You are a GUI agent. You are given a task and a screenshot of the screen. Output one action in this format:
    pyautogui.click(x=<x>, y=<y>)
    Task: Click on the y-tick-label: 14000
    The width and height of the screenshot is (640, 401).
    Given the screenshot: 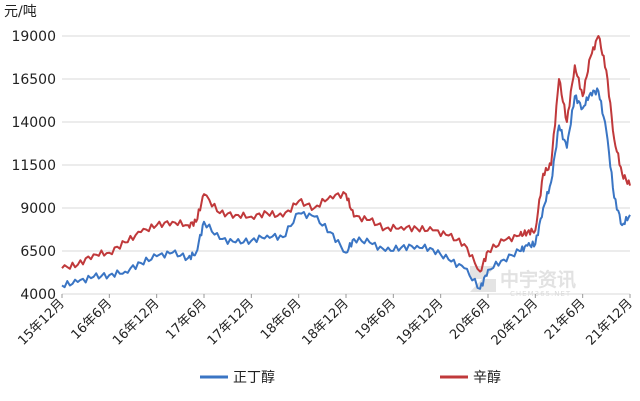 What is the action you would take?
    pyautogui.click(x=33, y=123)
    